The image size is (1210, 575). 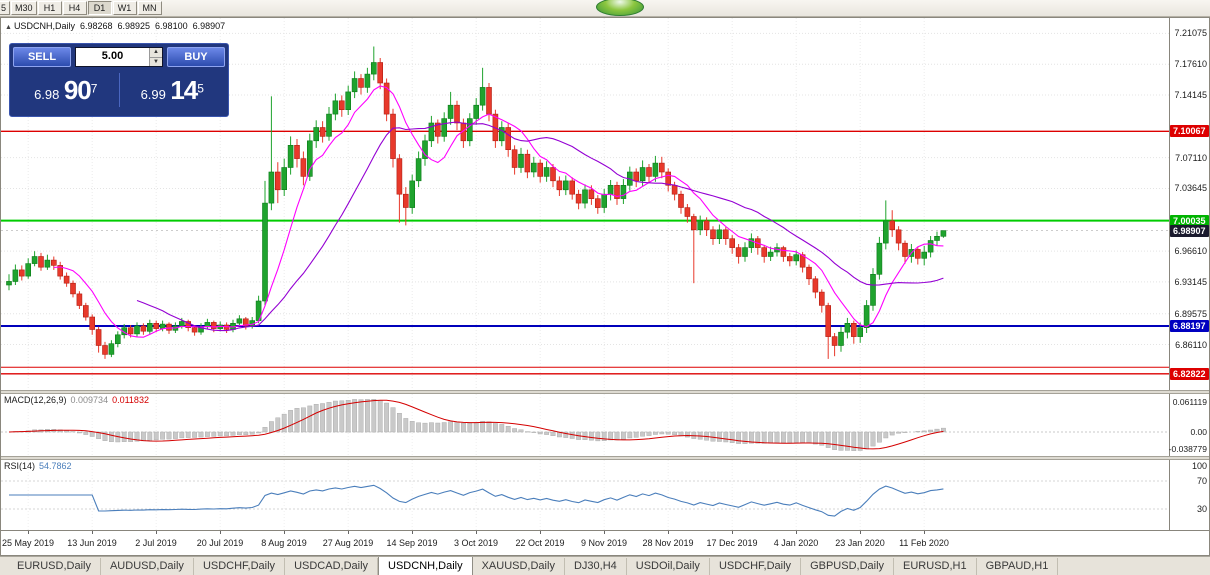 I want to click on macd-main-value: 0.009734, so click(x=89, y=400).